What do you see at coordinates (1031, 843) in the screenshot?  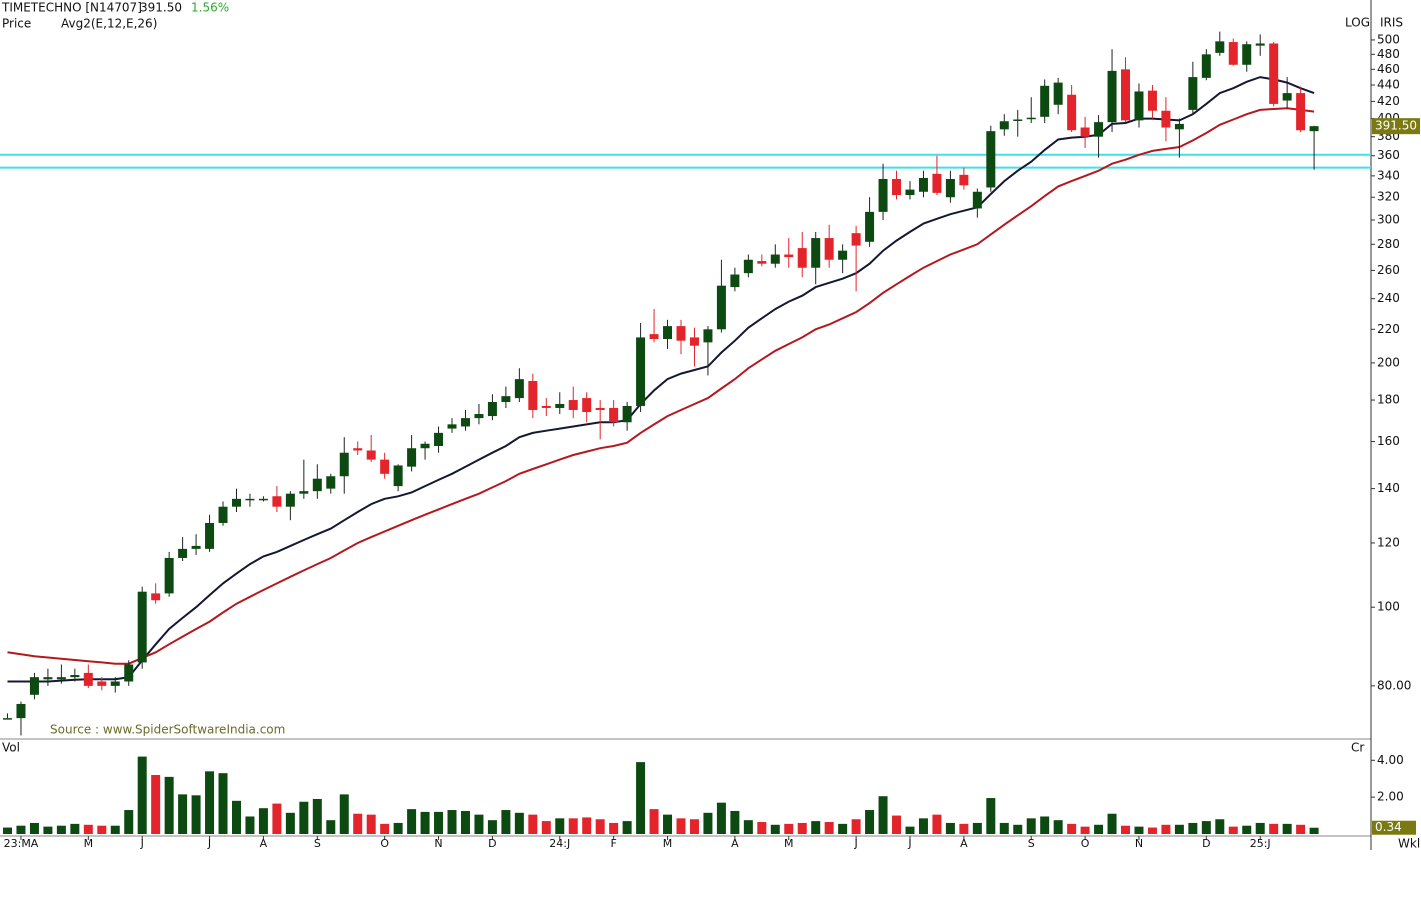 I see `x-tick-label: S` at bounding box center [1031, 843].